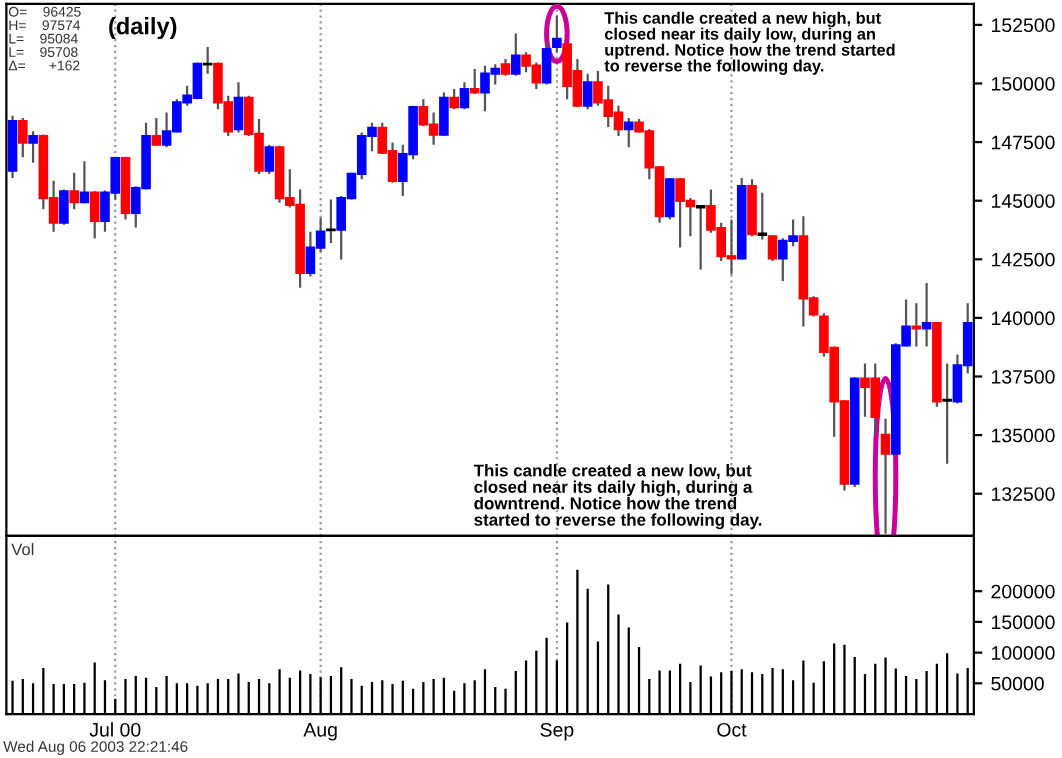 Image resolution: width=1062 pixels, height=758 pixels. Describe the element at coordinates (143, 28) in the screenshot. I see `text: (daily)` at that location.